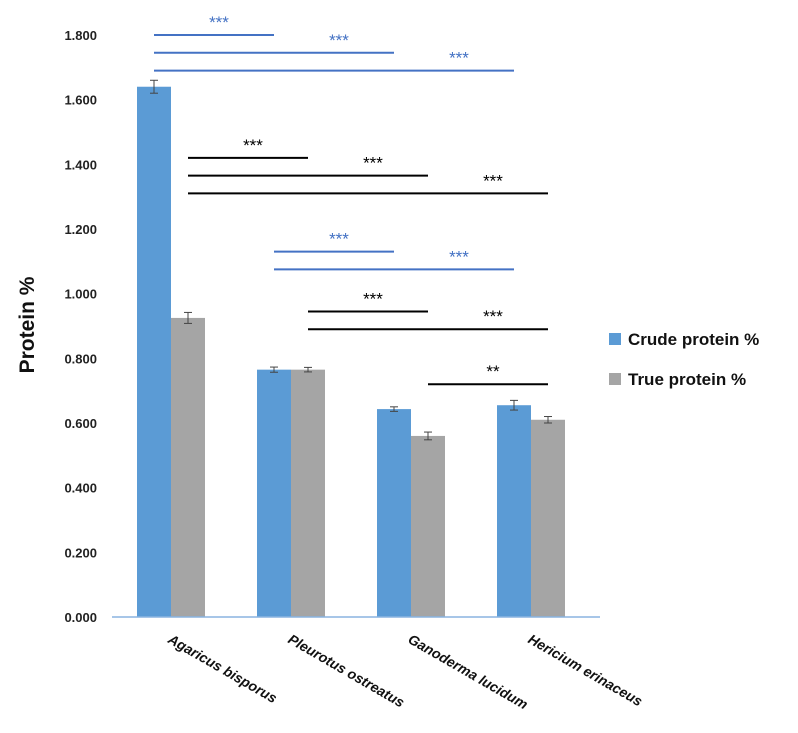 The image size is (798, 733). I want to click on legend-item: True protein %, so click(677, 379).